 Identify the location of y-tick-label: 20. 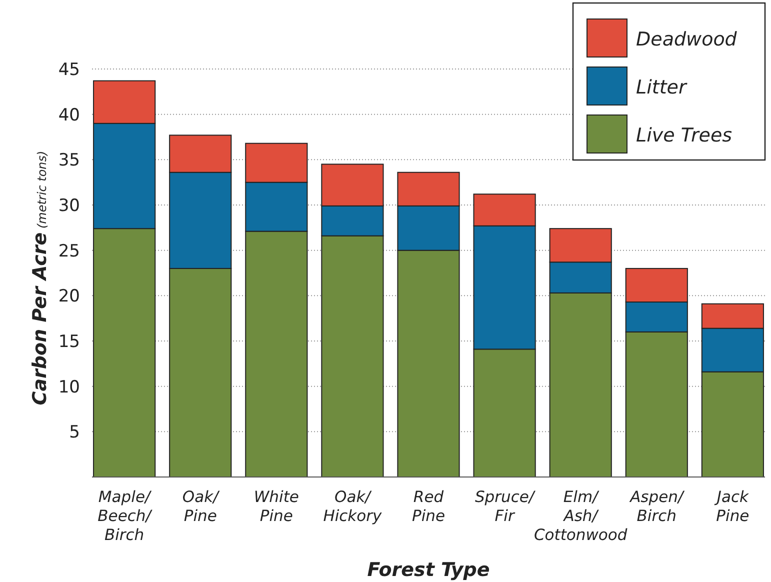
(69, 296).